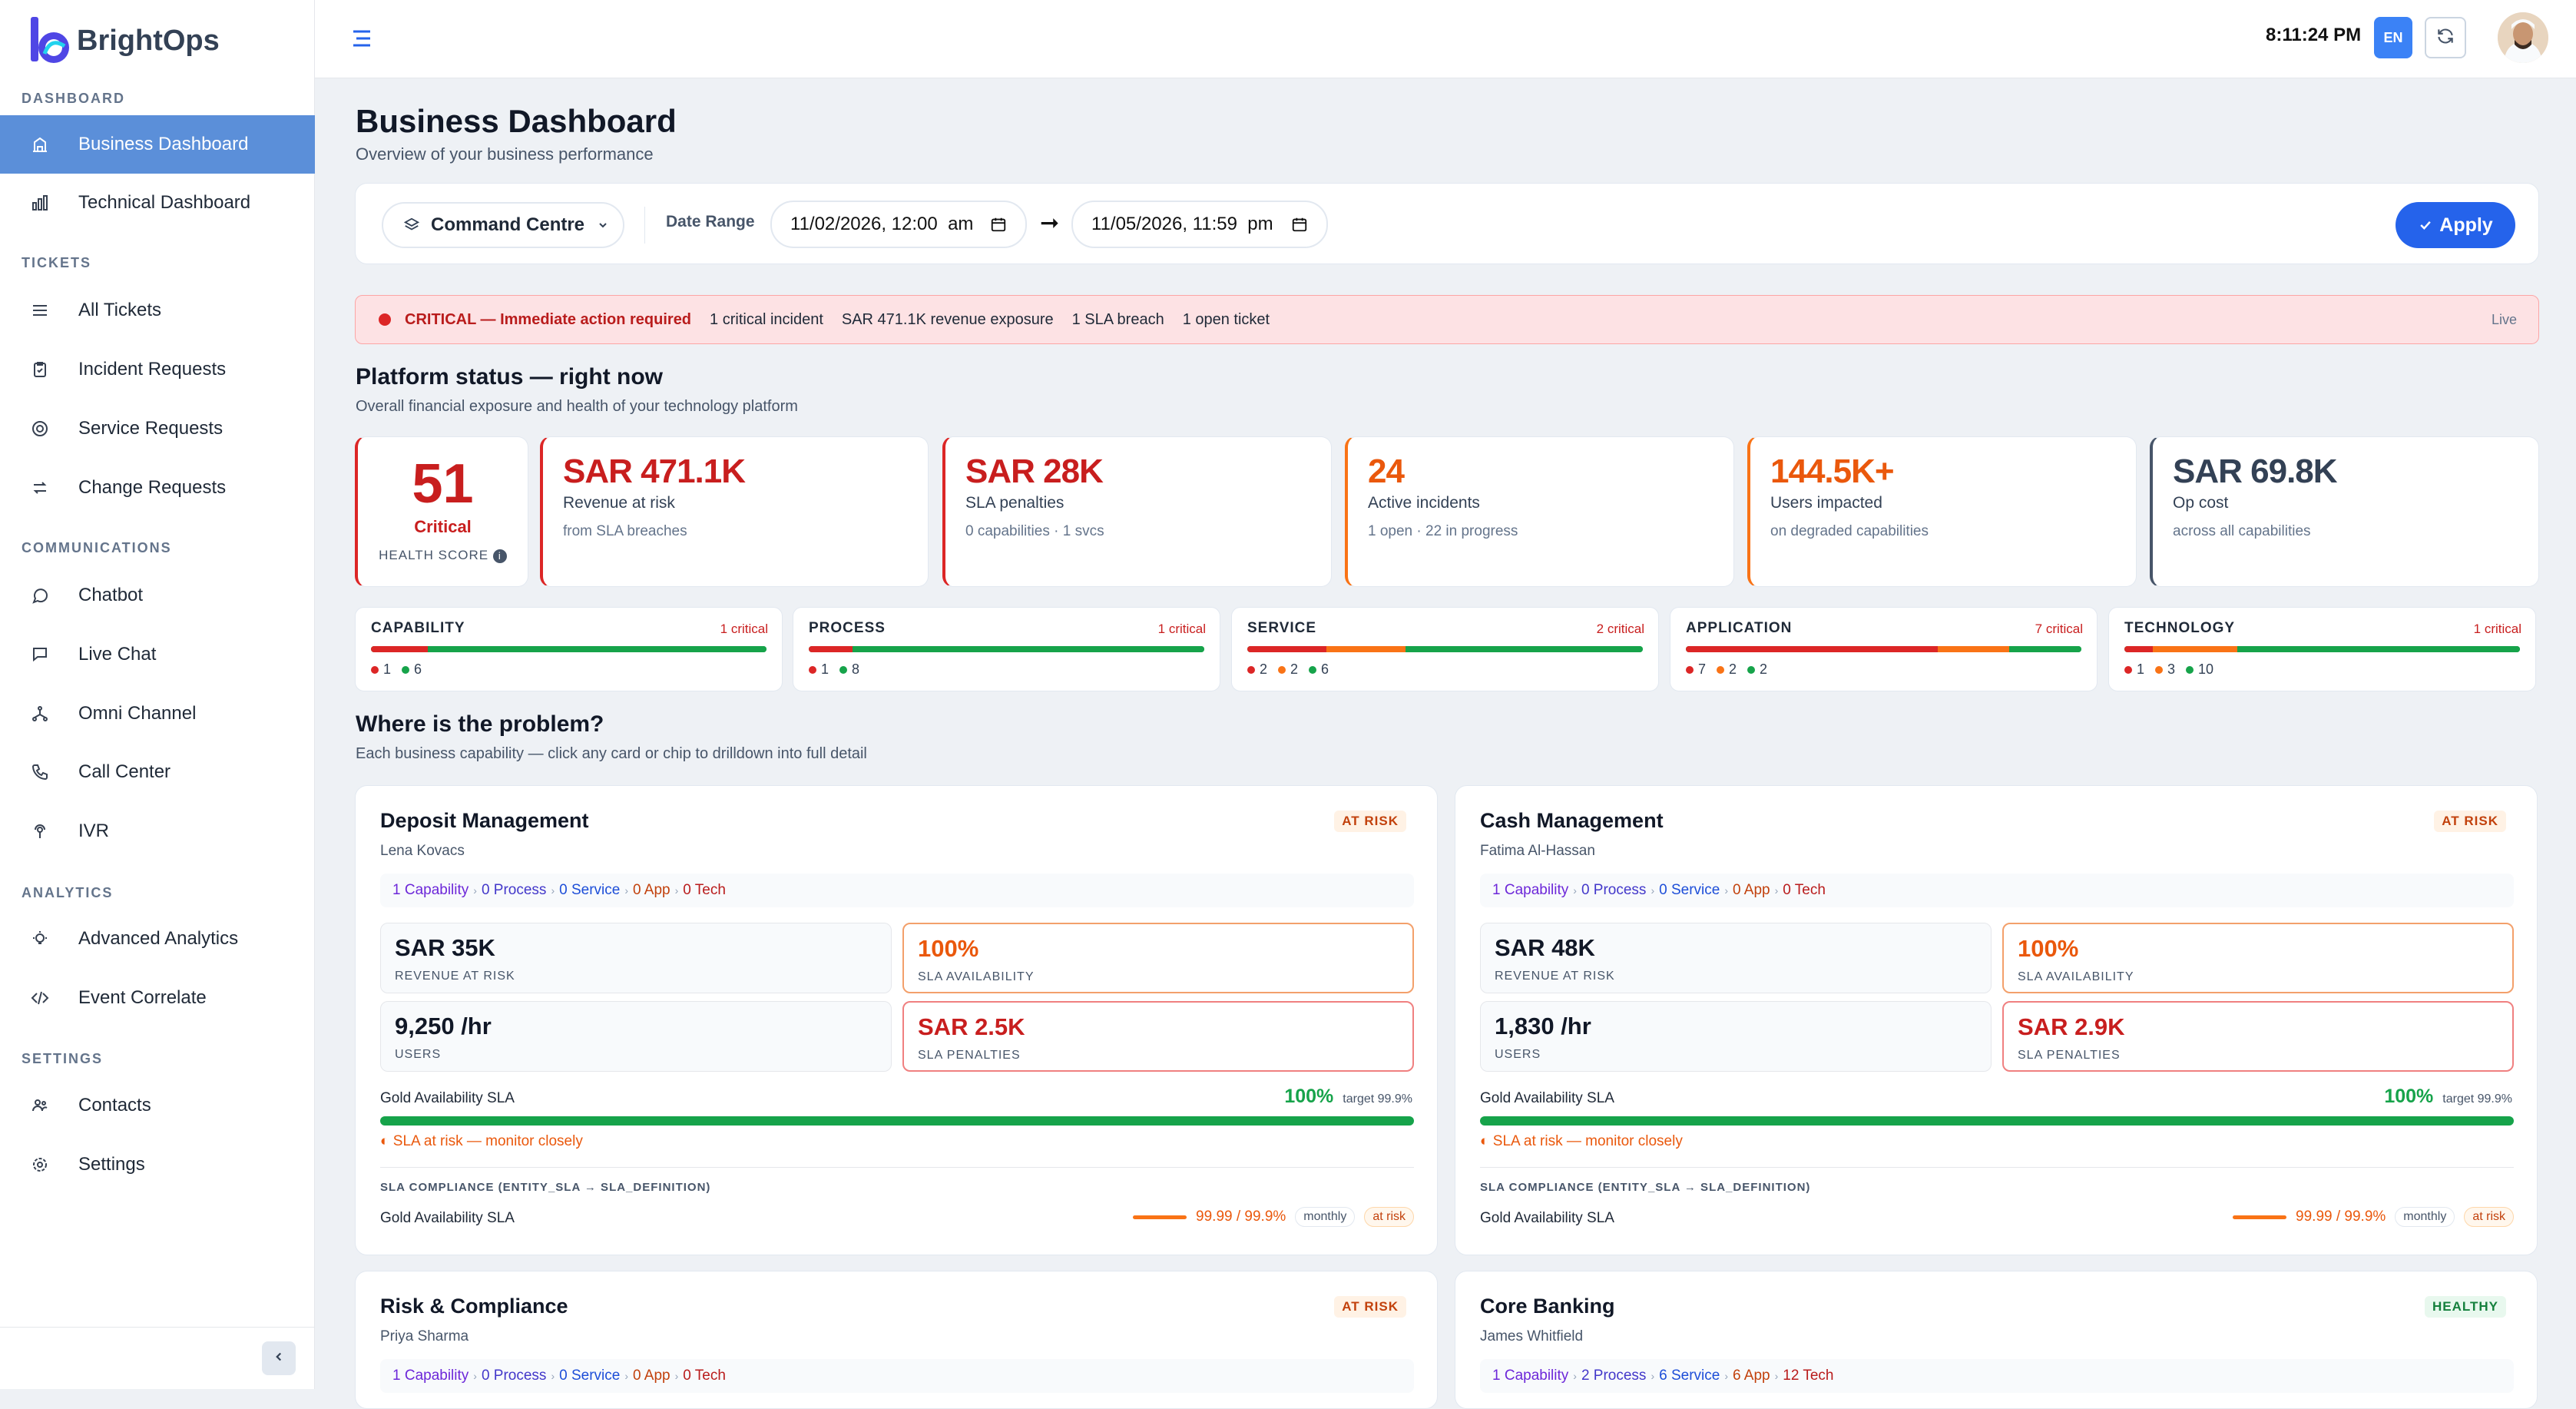  Describe the element at coordinates (948, 948) in the screenshot. I see `metric-value: 100%` at that location.